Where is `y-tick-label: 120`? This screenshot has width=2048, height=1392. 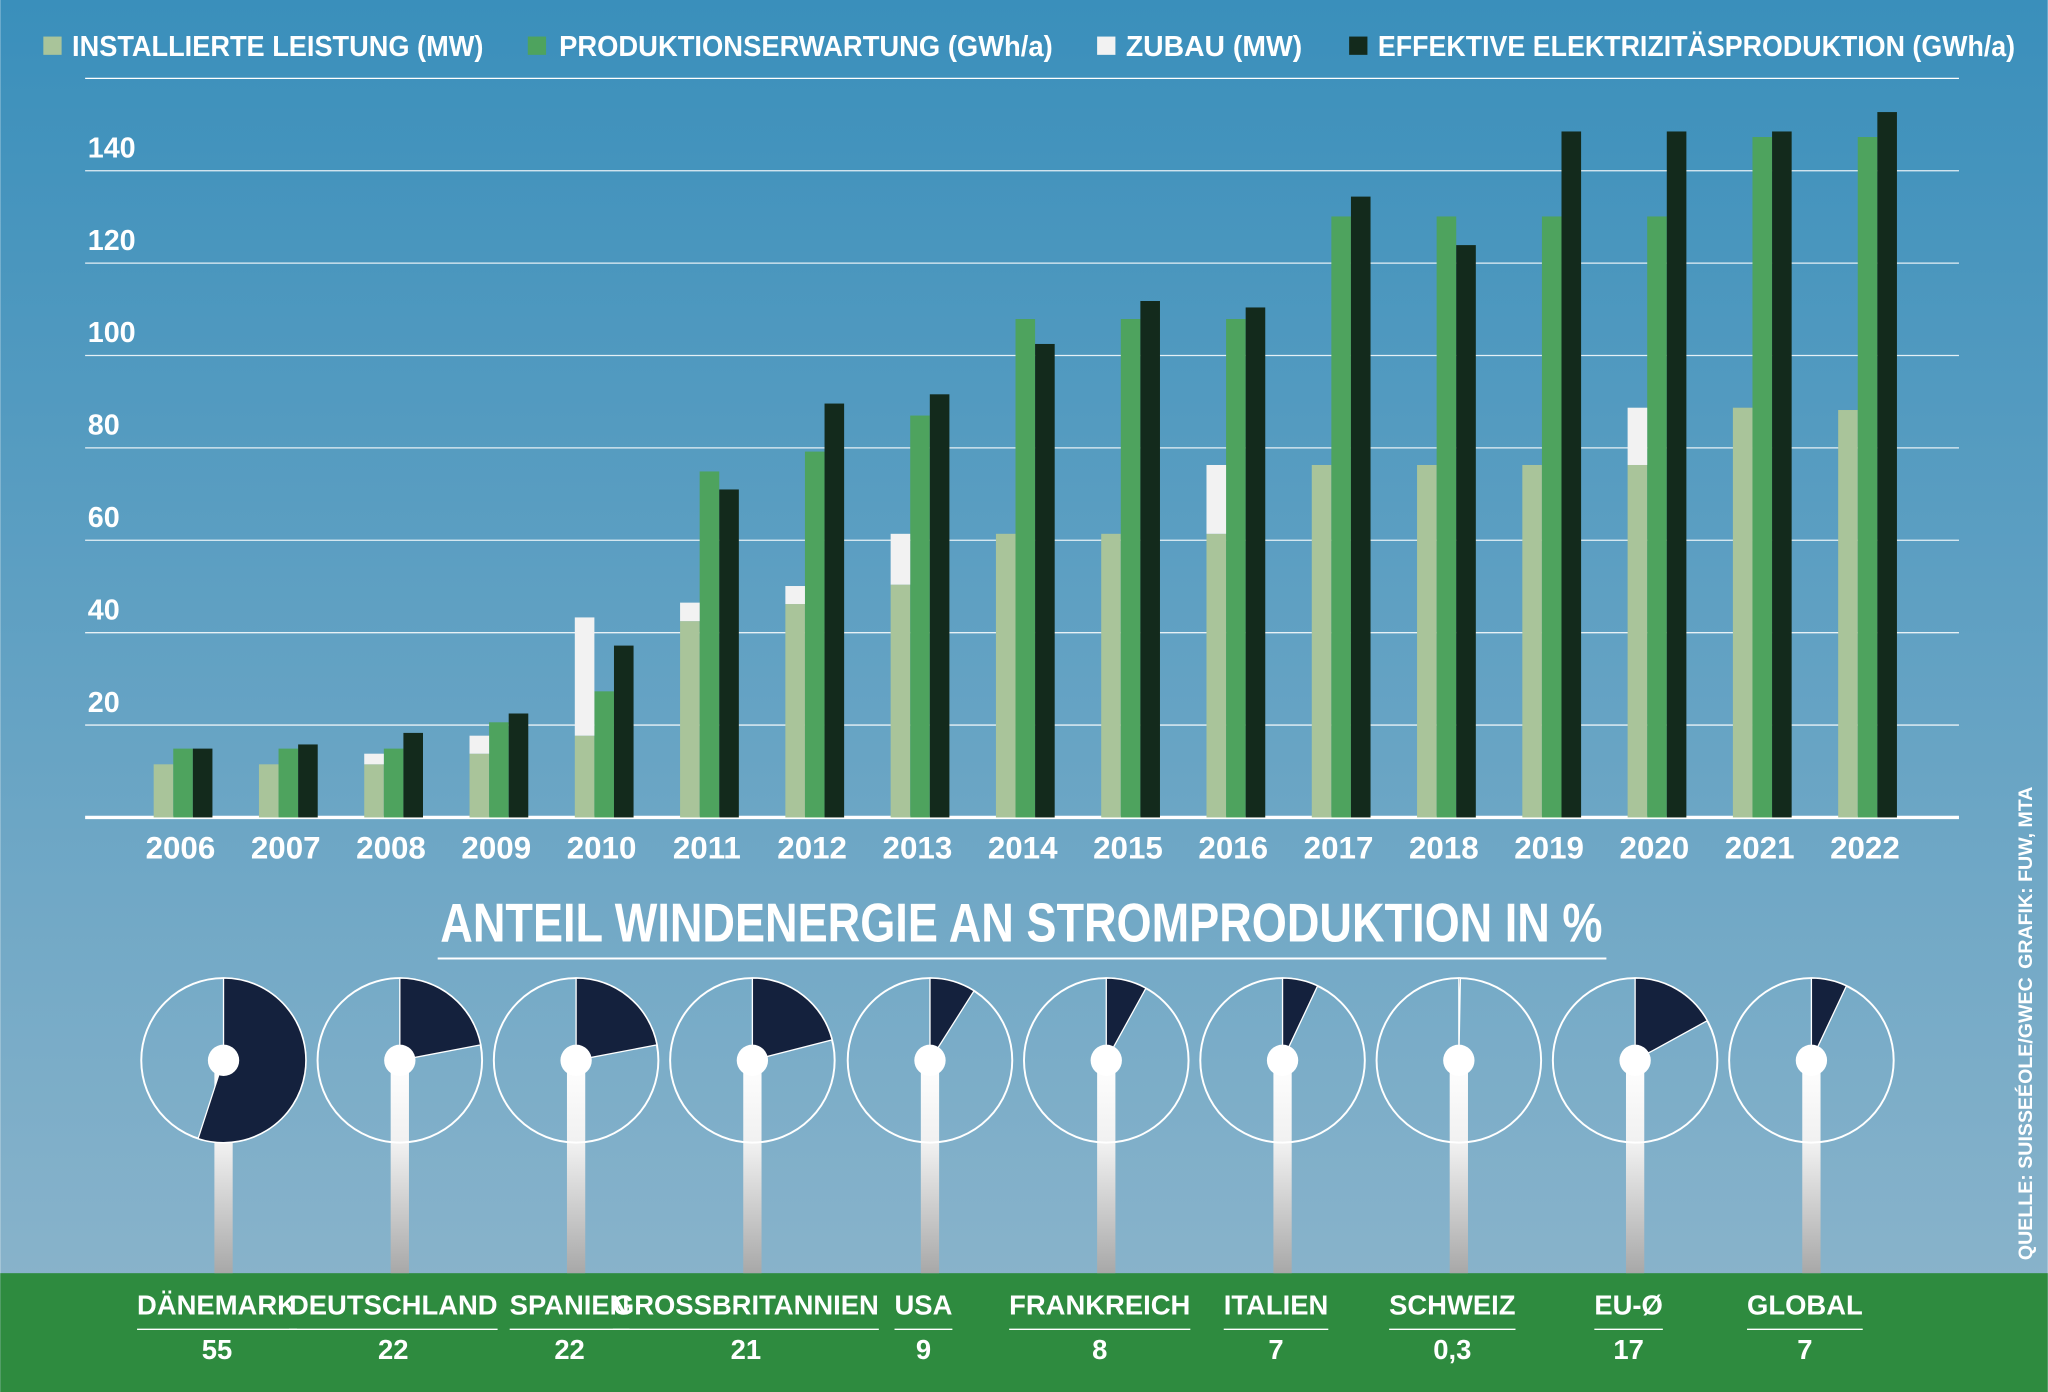
y-tick-label: 120 is located at coordinates (112, 241).